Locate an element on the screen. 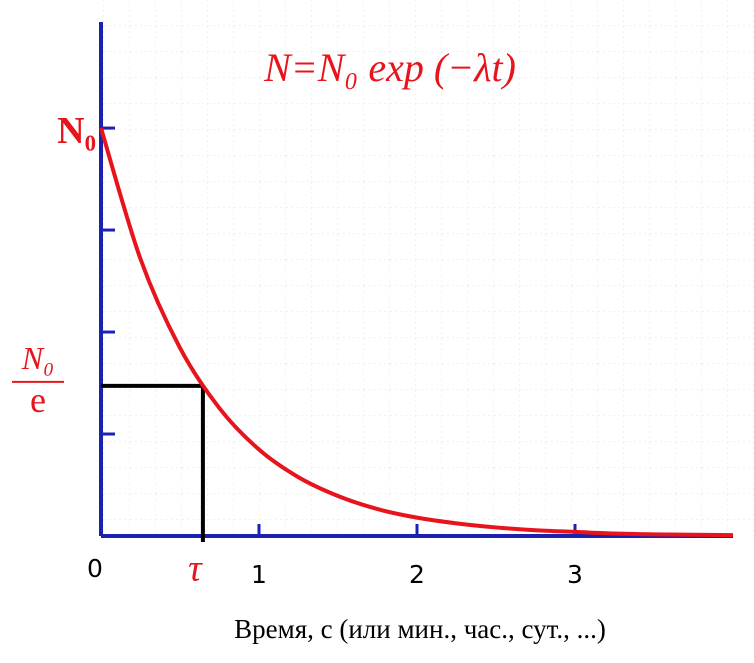 Image resolution: width=754 pixels, height=663 pixels. x-axis-label: Время, с (или мин., час., сут., ...) is located at coordinates (420, 629).